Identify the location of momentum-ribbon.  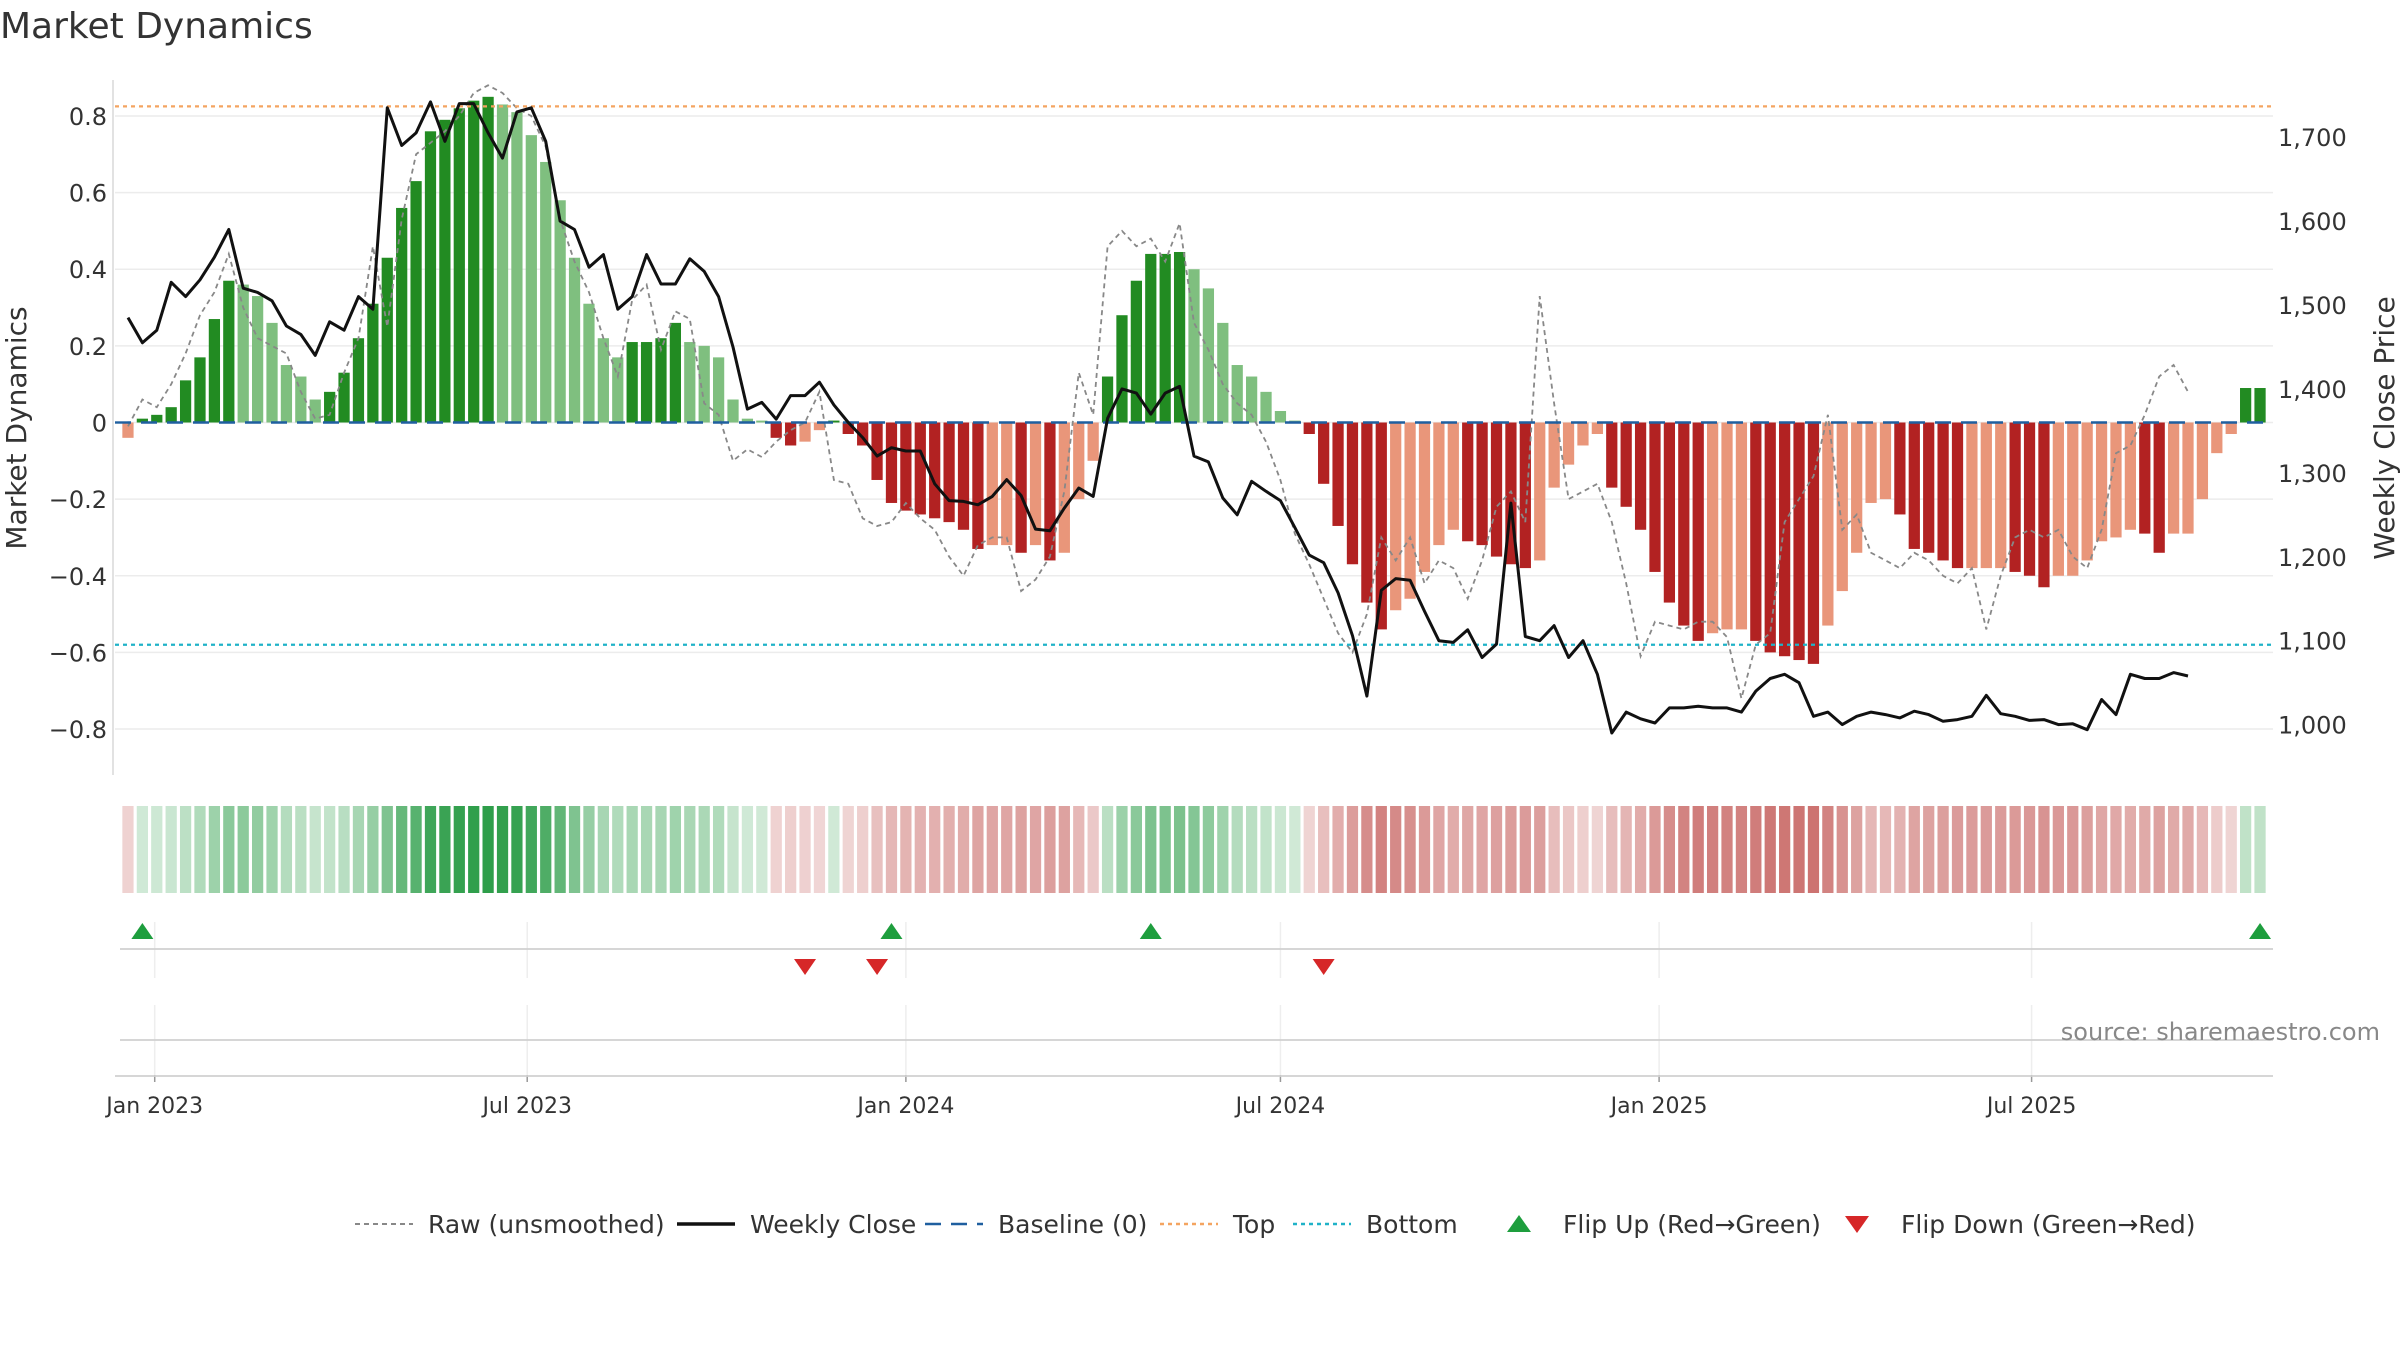
(1194, 849).